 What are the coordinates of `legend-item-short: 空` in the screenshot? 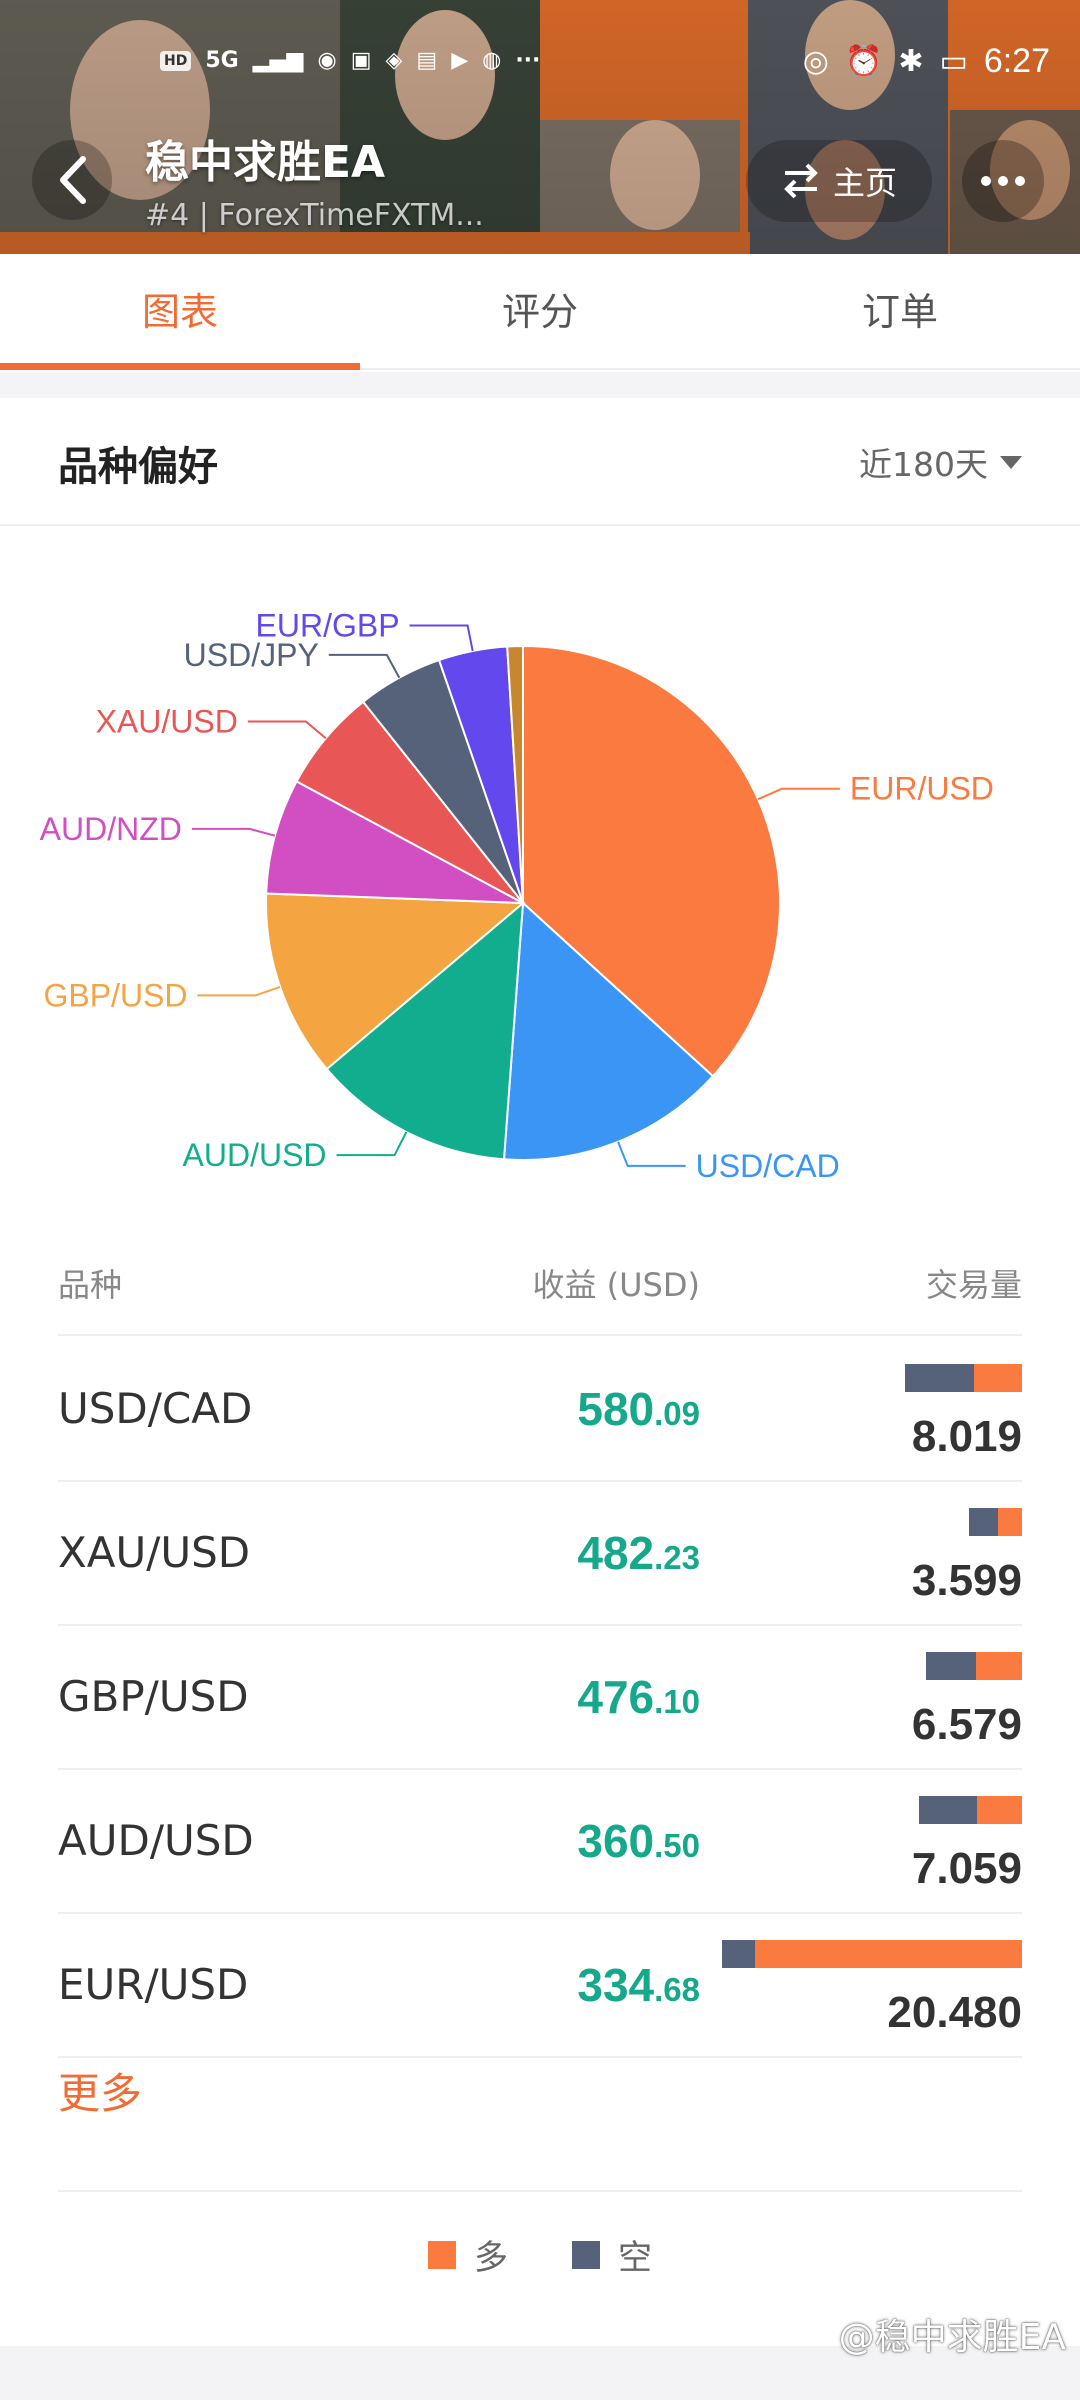 It's located at (612, 2254).